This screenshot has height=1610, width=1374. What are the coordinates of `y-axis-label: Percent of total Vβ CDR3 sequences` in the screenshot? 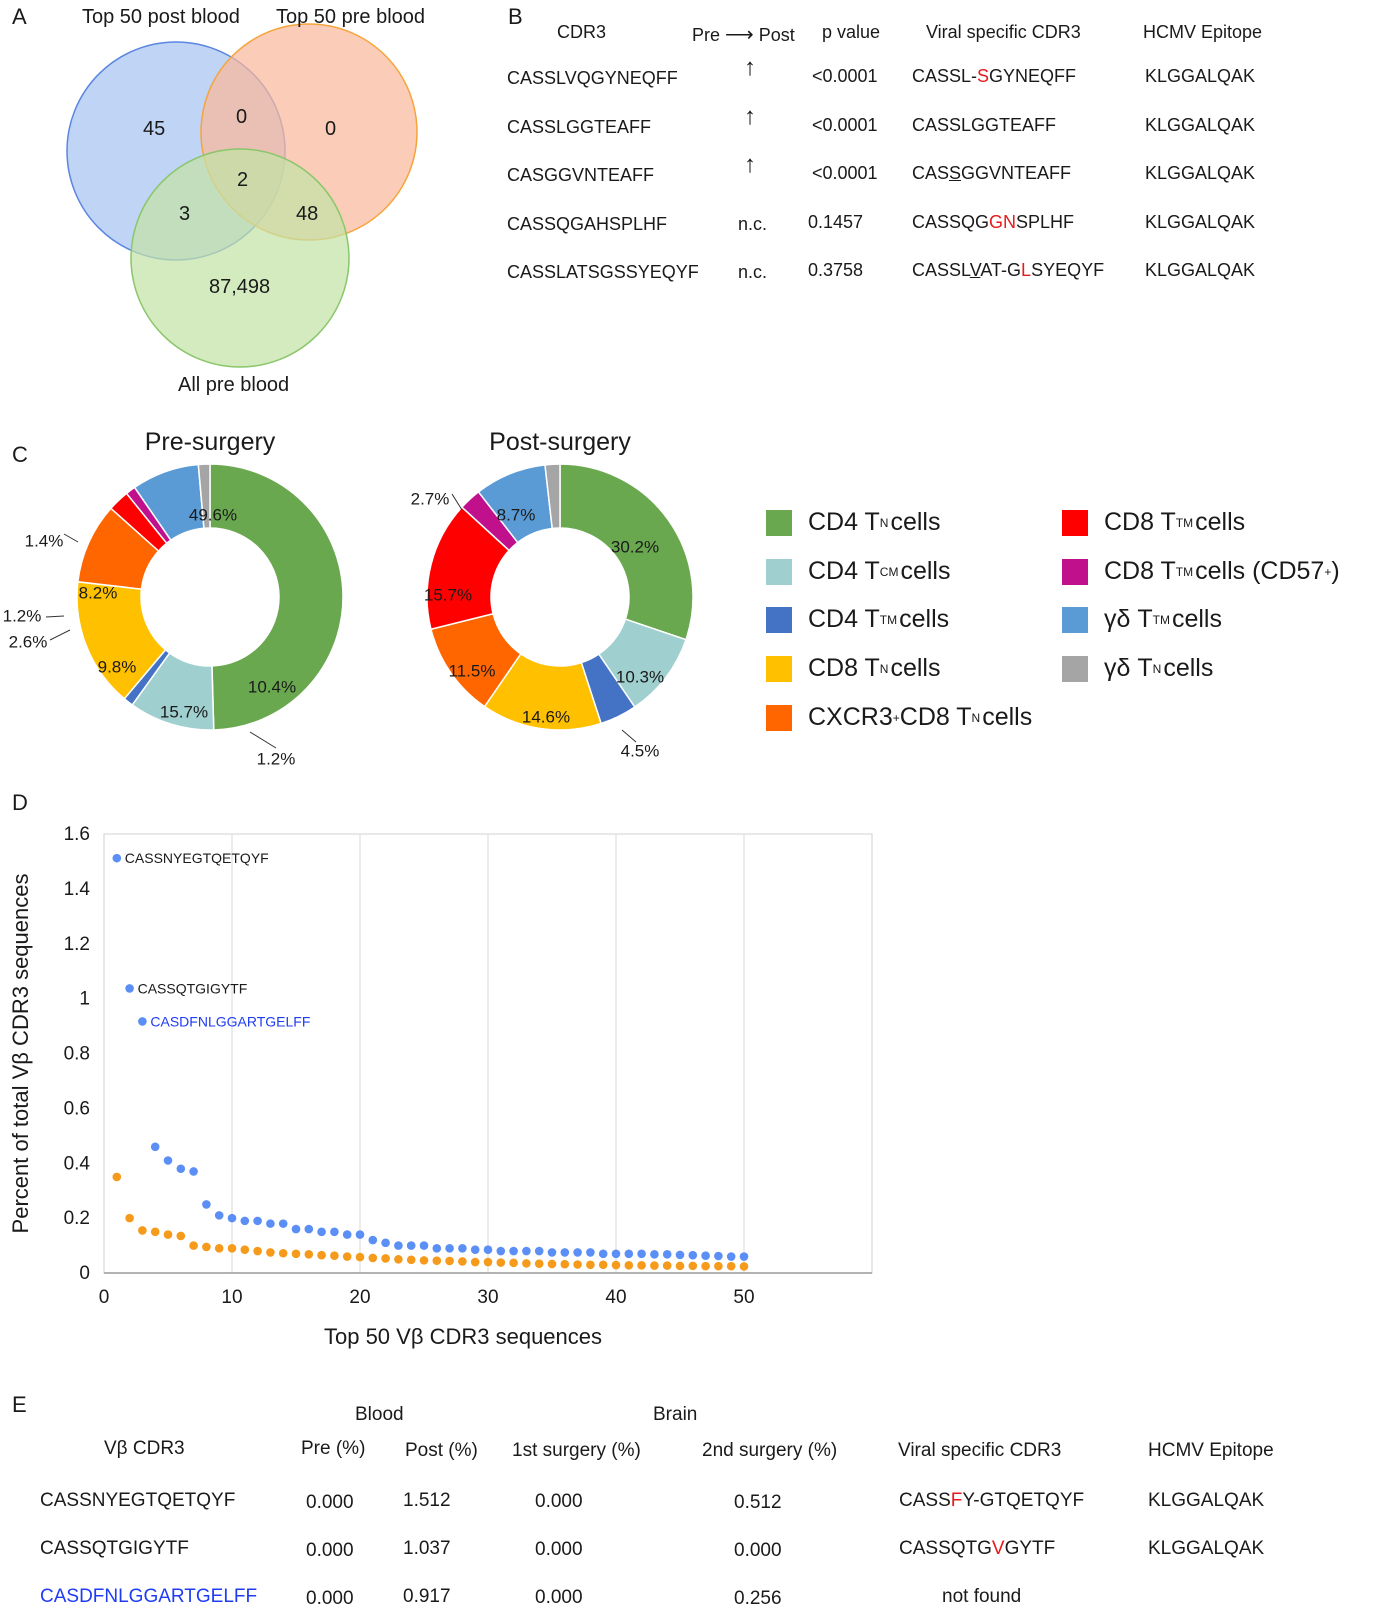 It's located at (20, 1054).